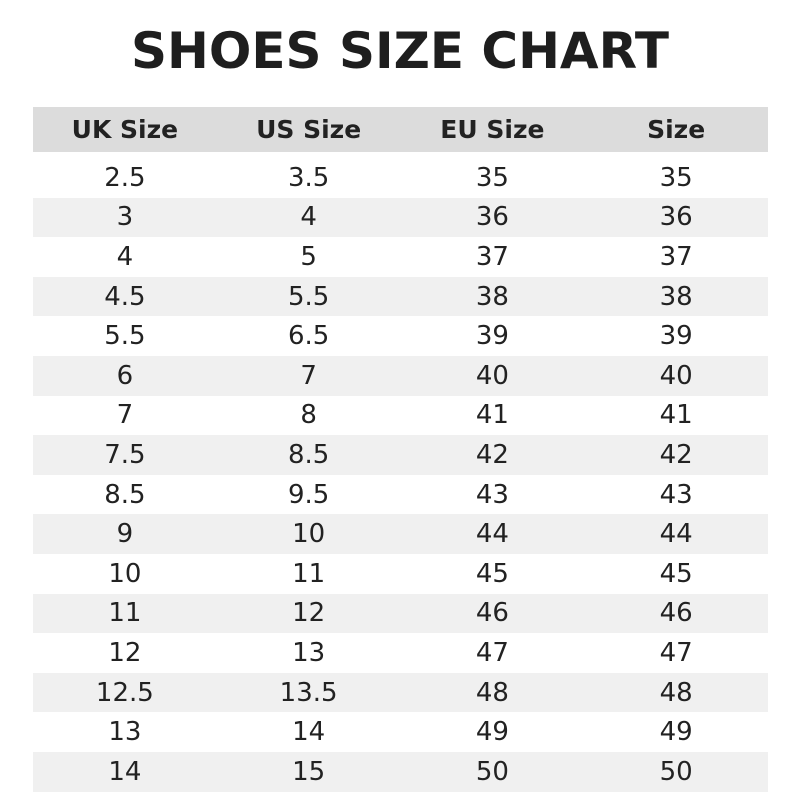 The height and width of the screenshot is (800, 800). What do you see at coordinates (492, 129) in the screenshot?
I see `header-eu-size: EU Size` at bounding box center [492, 129].